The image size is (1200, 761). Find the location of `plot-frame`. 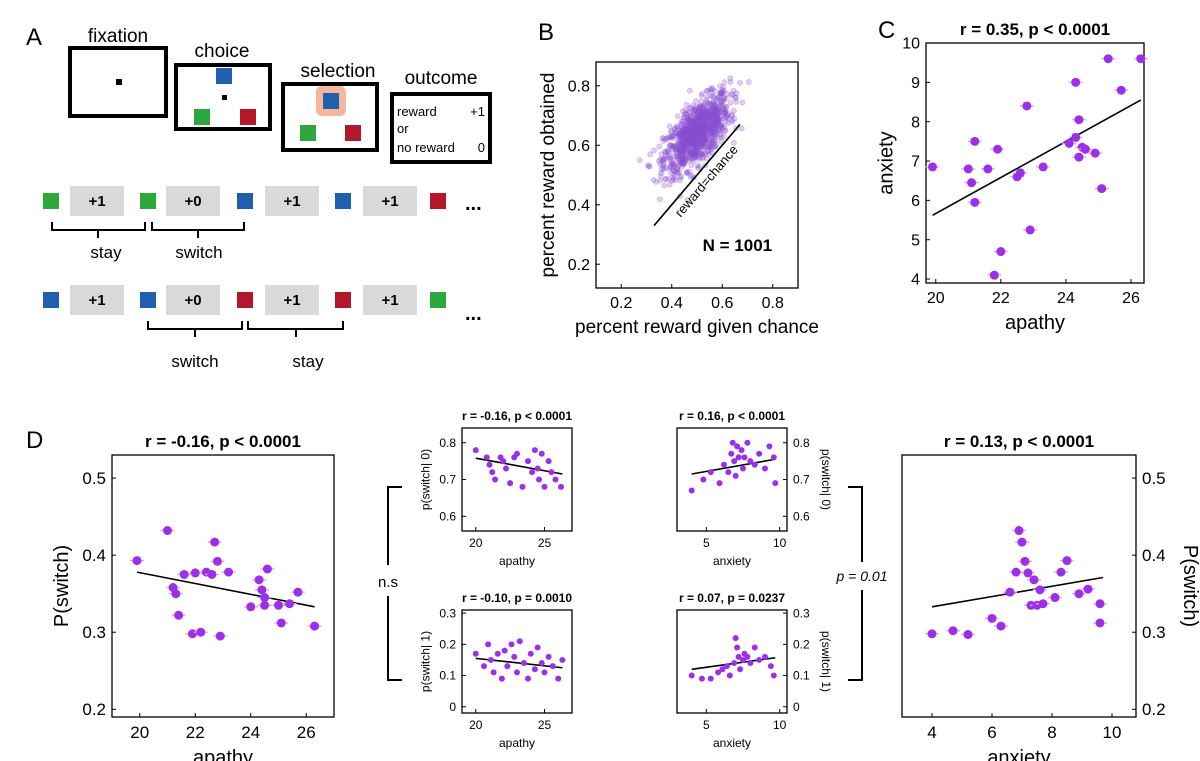

plot-frame is located at coordinates (223, 586).